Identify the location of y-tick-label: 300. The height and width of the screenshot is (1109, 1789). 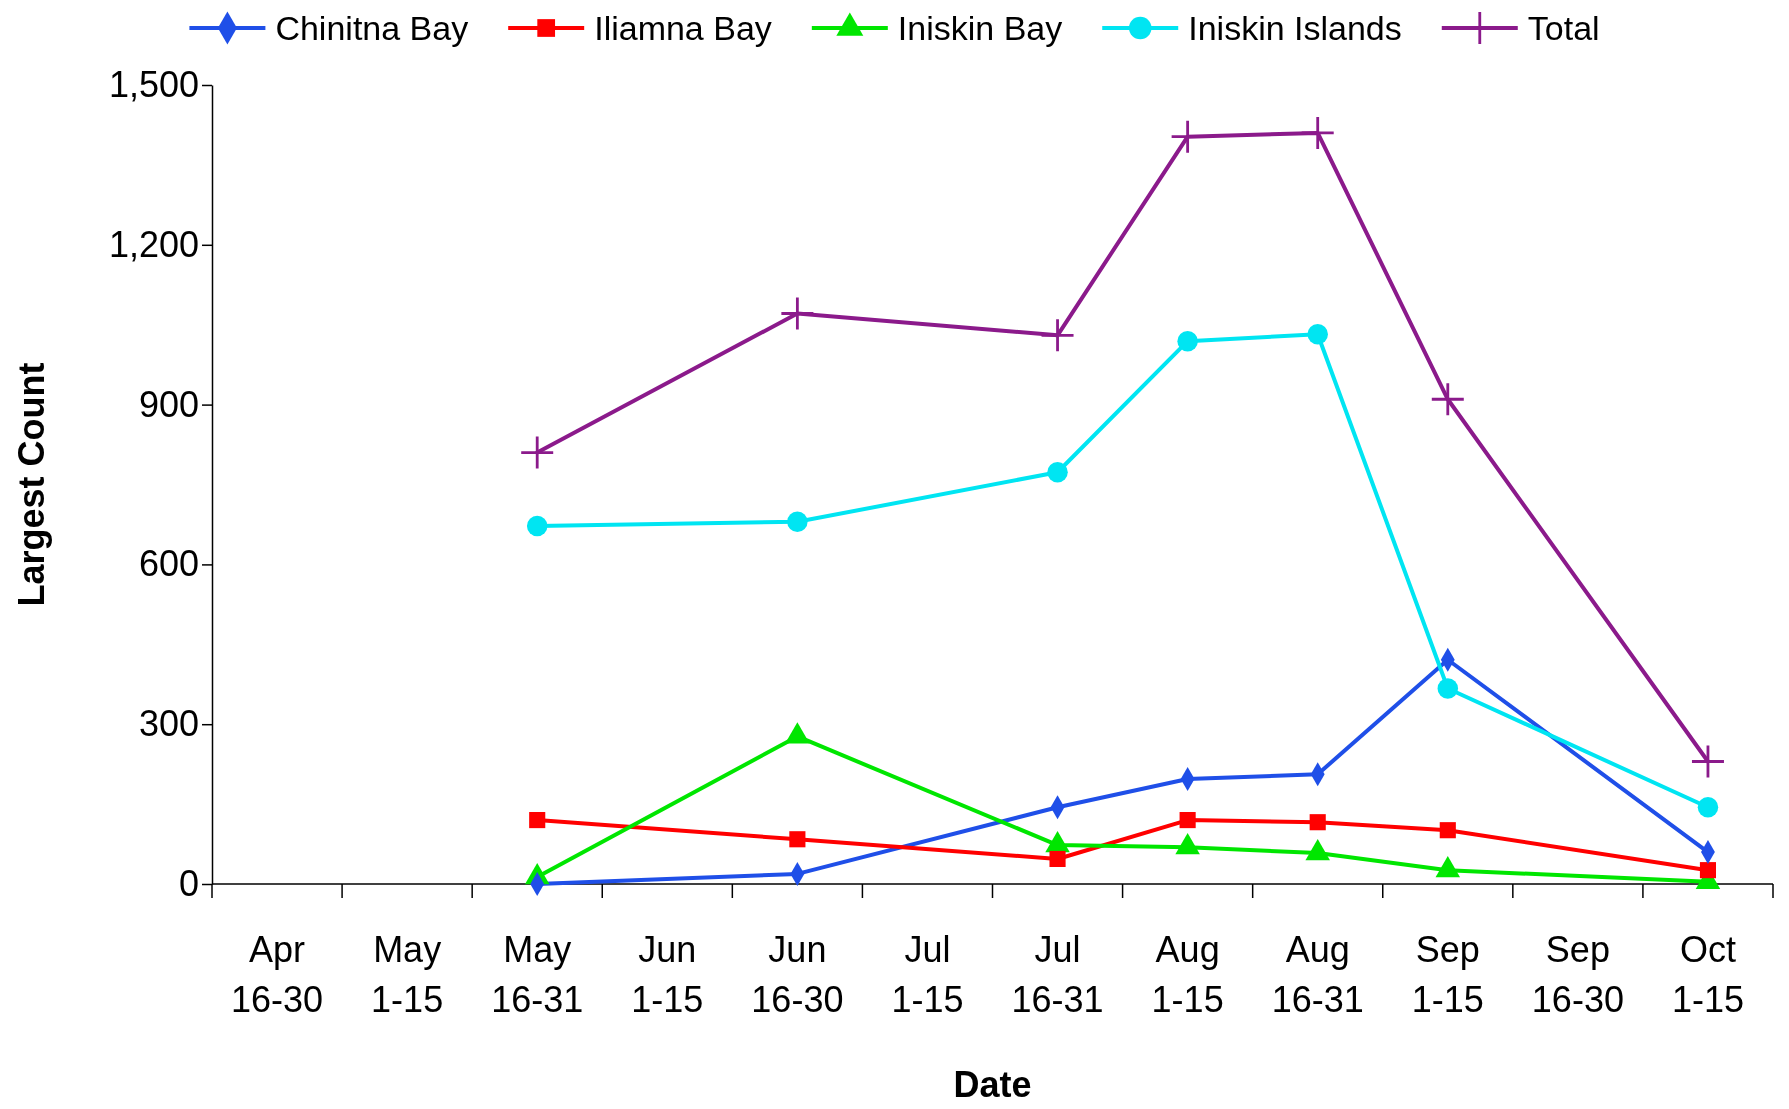
(168, 724).